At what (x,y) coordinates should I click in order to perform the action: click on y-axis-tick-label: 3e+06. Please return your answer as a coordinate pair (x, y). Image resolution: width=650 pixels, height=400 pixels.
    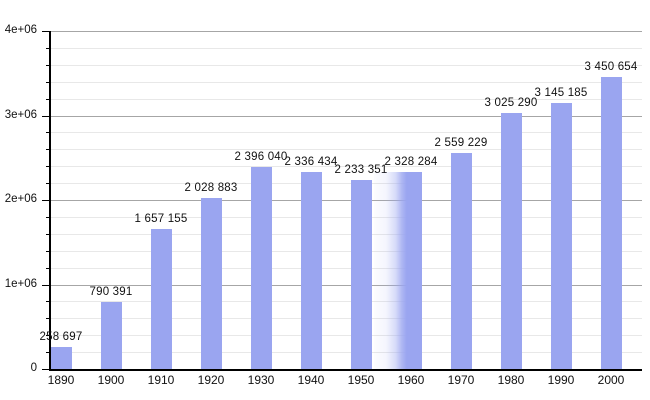
    Looking at the image, I should click on (20, 114).